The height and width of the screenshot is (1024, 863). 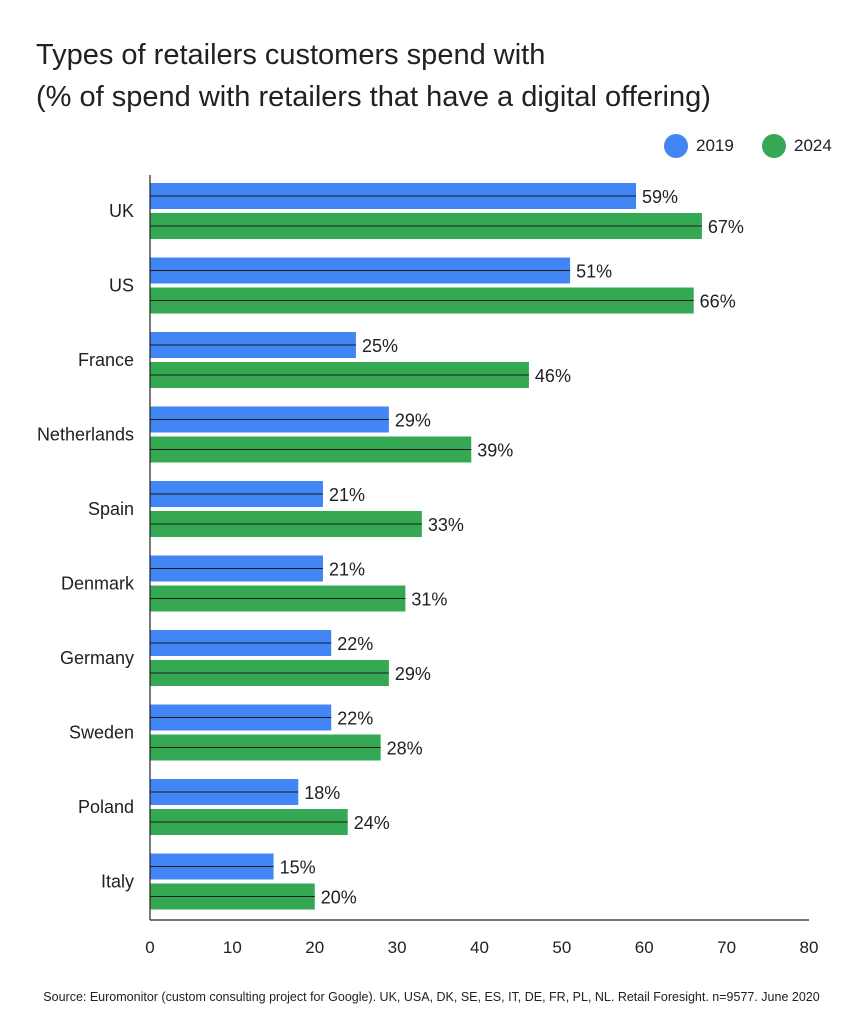 What do you see at coordinates (718, 302) in the screenshot?
I see `data-label-us-2024: 66%` at bounding box center [718, 302].